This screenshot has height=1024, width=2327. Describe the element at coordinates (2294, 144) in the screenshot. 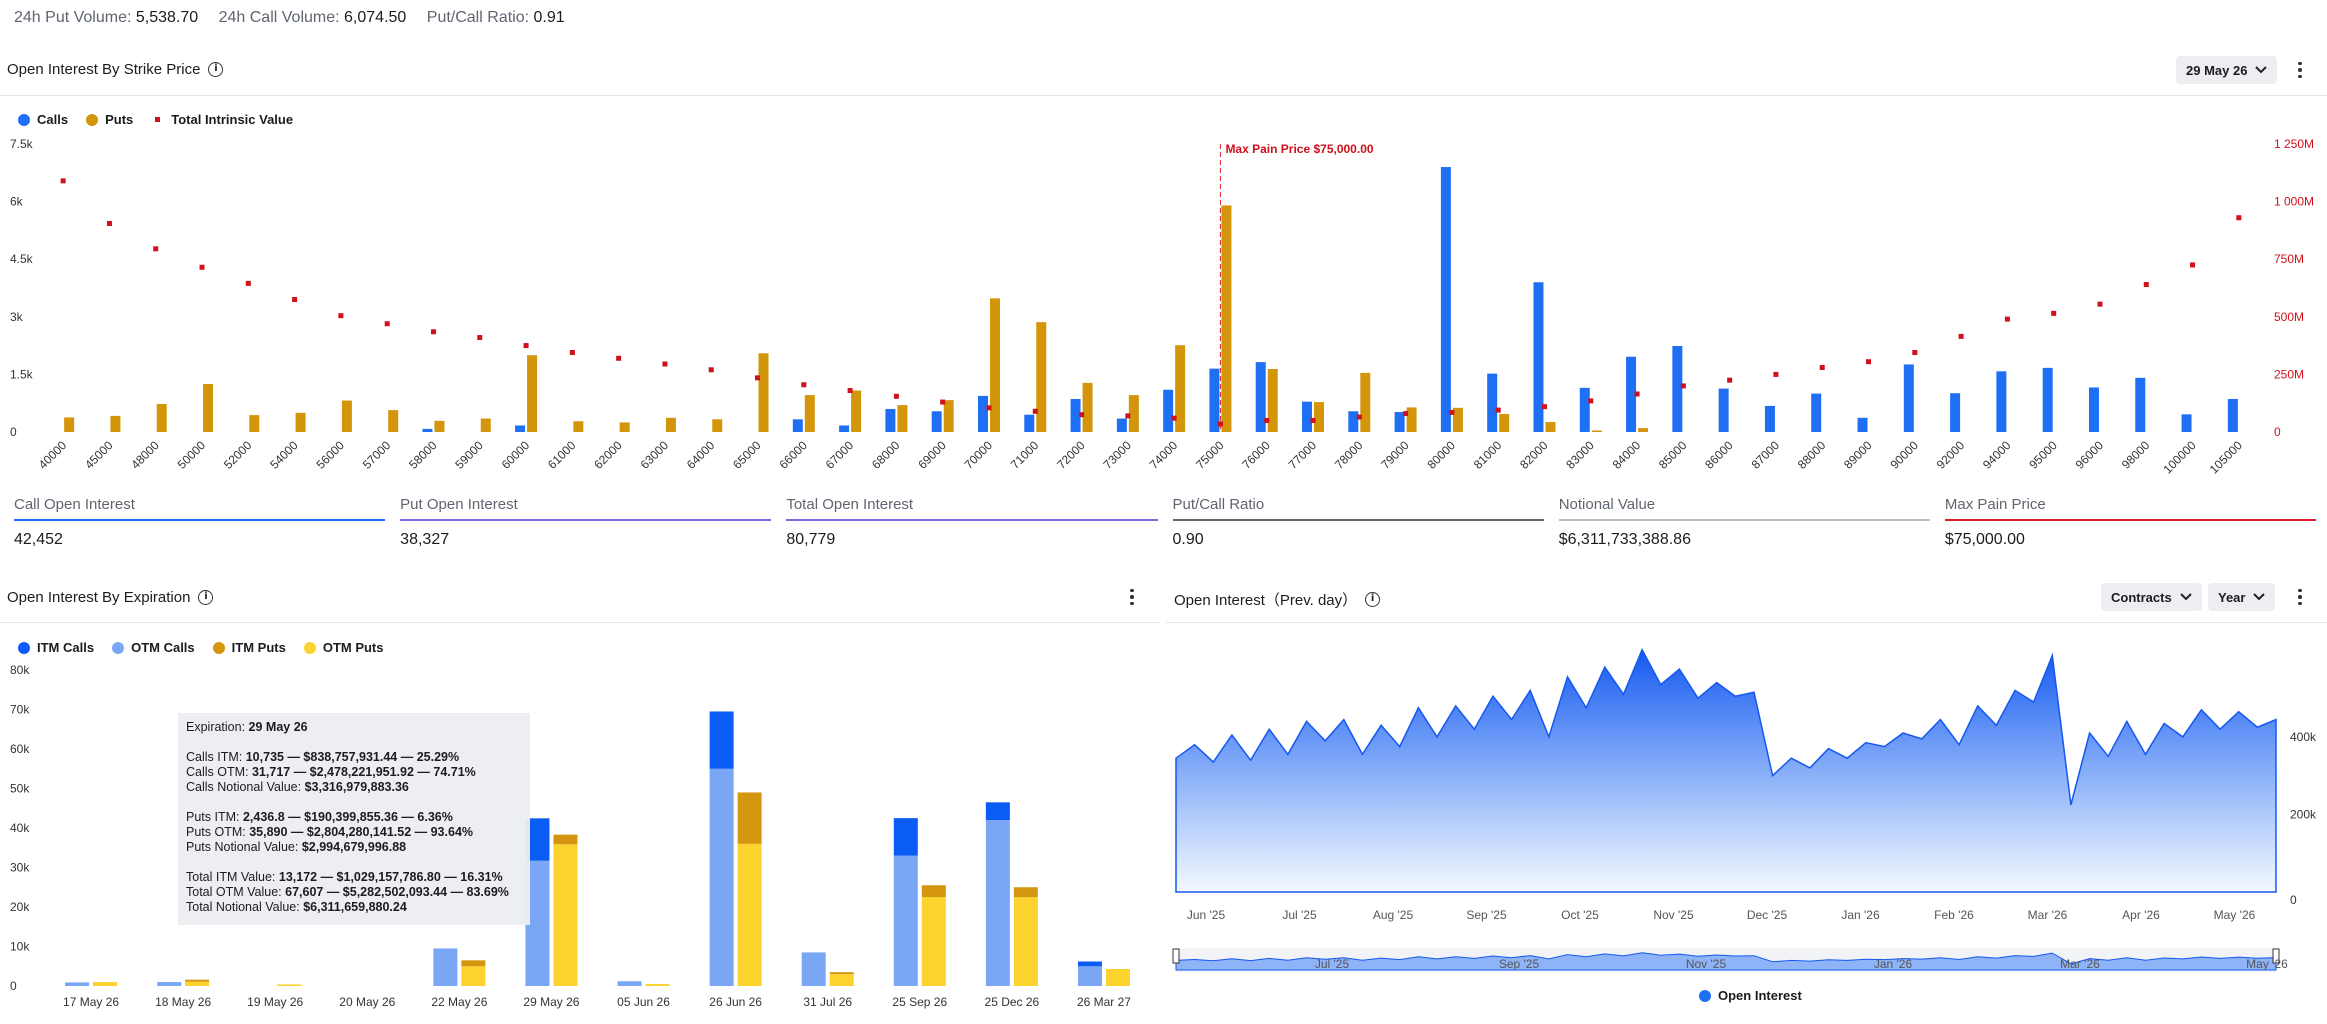

I see `y2-tick-label: 1 250M` at that location.